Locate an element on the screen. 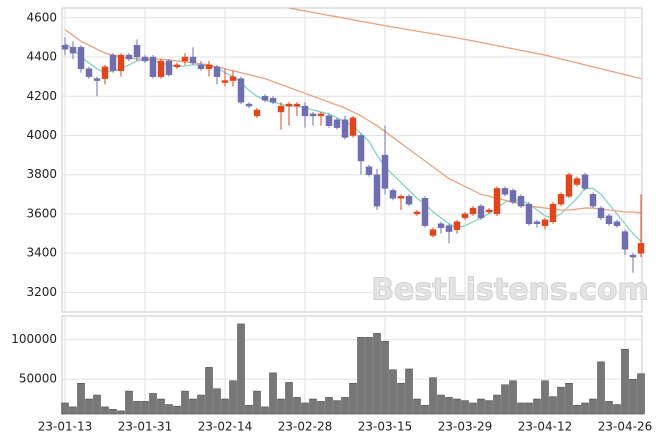 The image size is (663, 444). y-tick-label: 4200 is located at coordinates (41, 96).